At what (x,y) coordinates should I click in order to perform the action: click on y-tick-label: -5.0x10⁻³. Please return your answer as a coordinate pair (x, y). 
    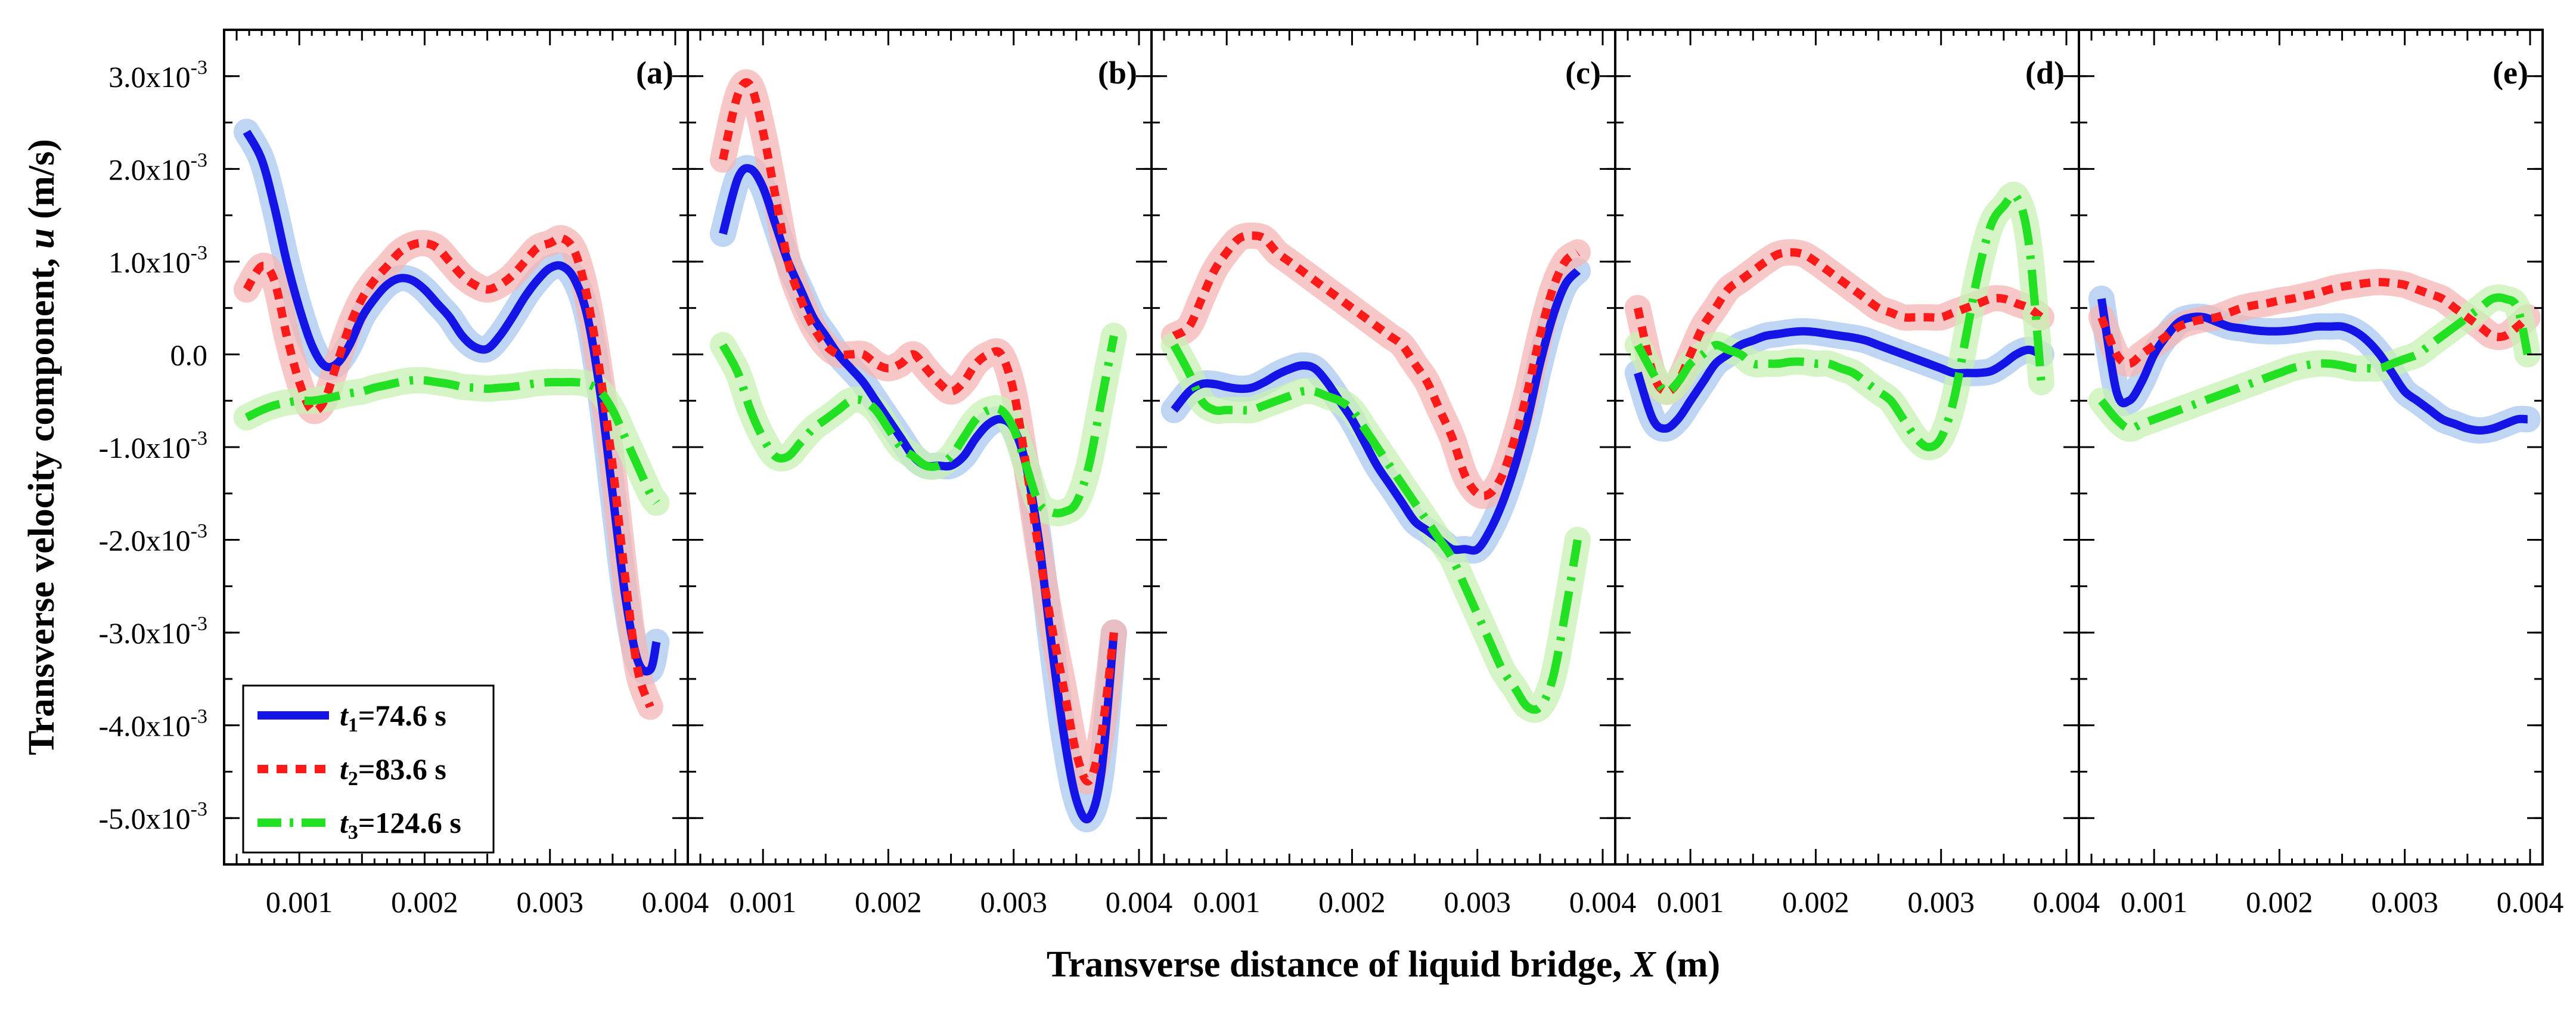
    Looking at the image, I should click on (153, 817).